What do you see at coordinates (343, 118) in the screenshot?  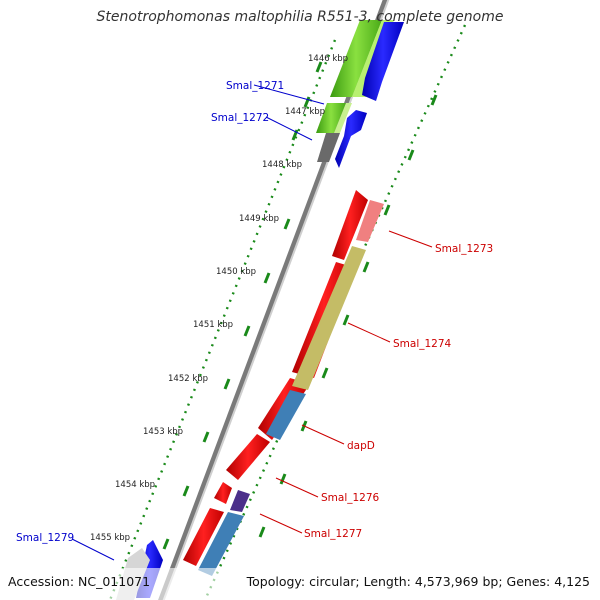 I see `smal-1272-feature-light` at bounding box center [343, 118].